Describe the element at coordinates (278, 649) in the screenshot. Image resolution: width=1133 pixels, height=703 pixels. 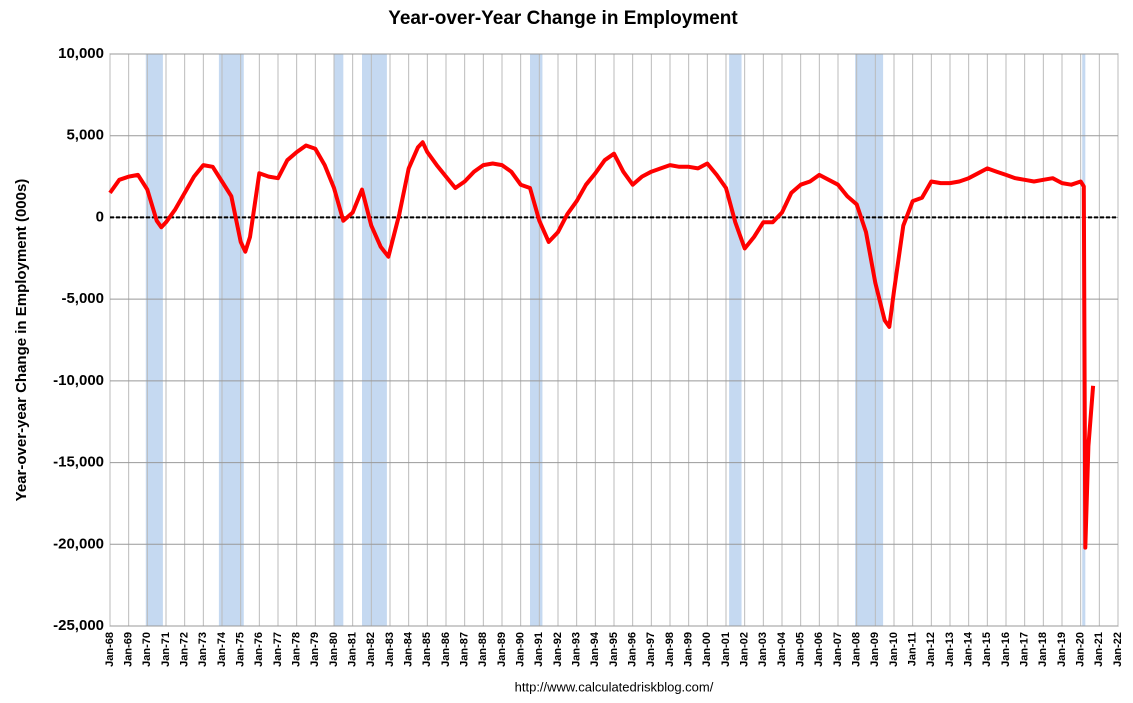
I see `x-tick-label: Jan-77` at that location.